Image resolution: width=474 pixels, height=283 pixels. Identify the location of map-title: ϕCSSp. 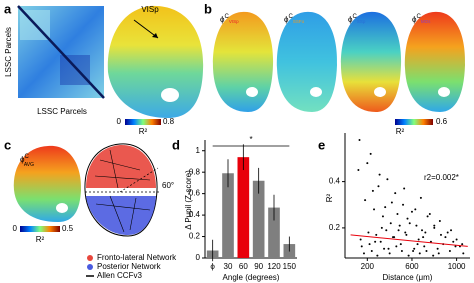
(357, 19).